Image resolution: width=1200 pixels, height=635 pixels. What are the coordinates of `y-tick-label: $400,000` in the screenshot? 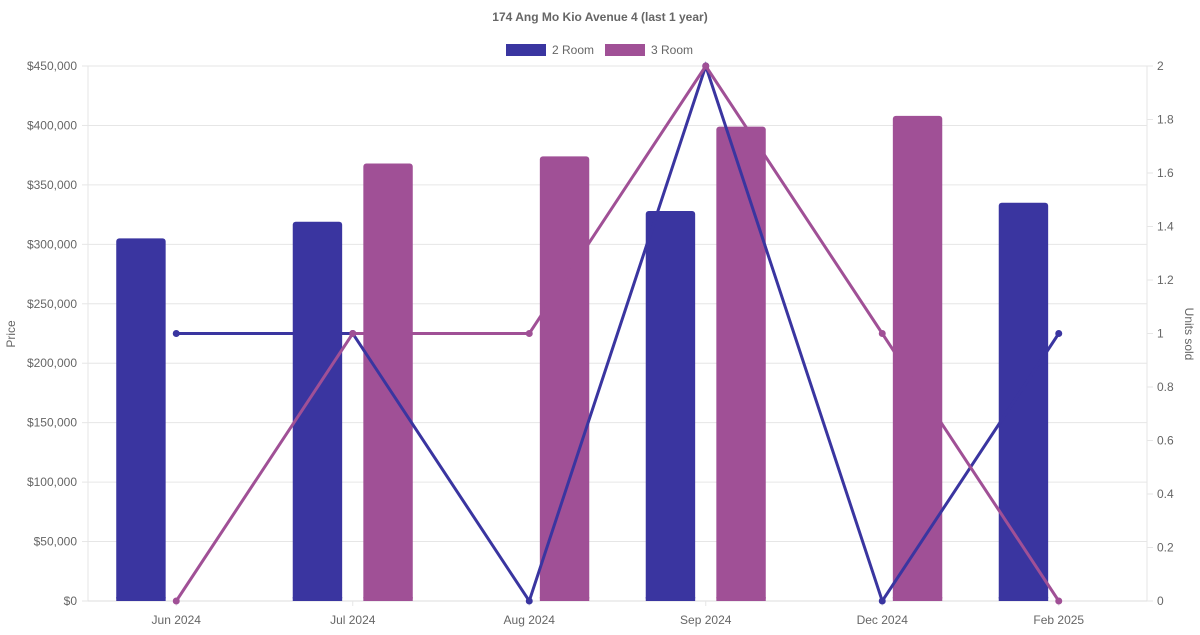 It's located at (52, 125).